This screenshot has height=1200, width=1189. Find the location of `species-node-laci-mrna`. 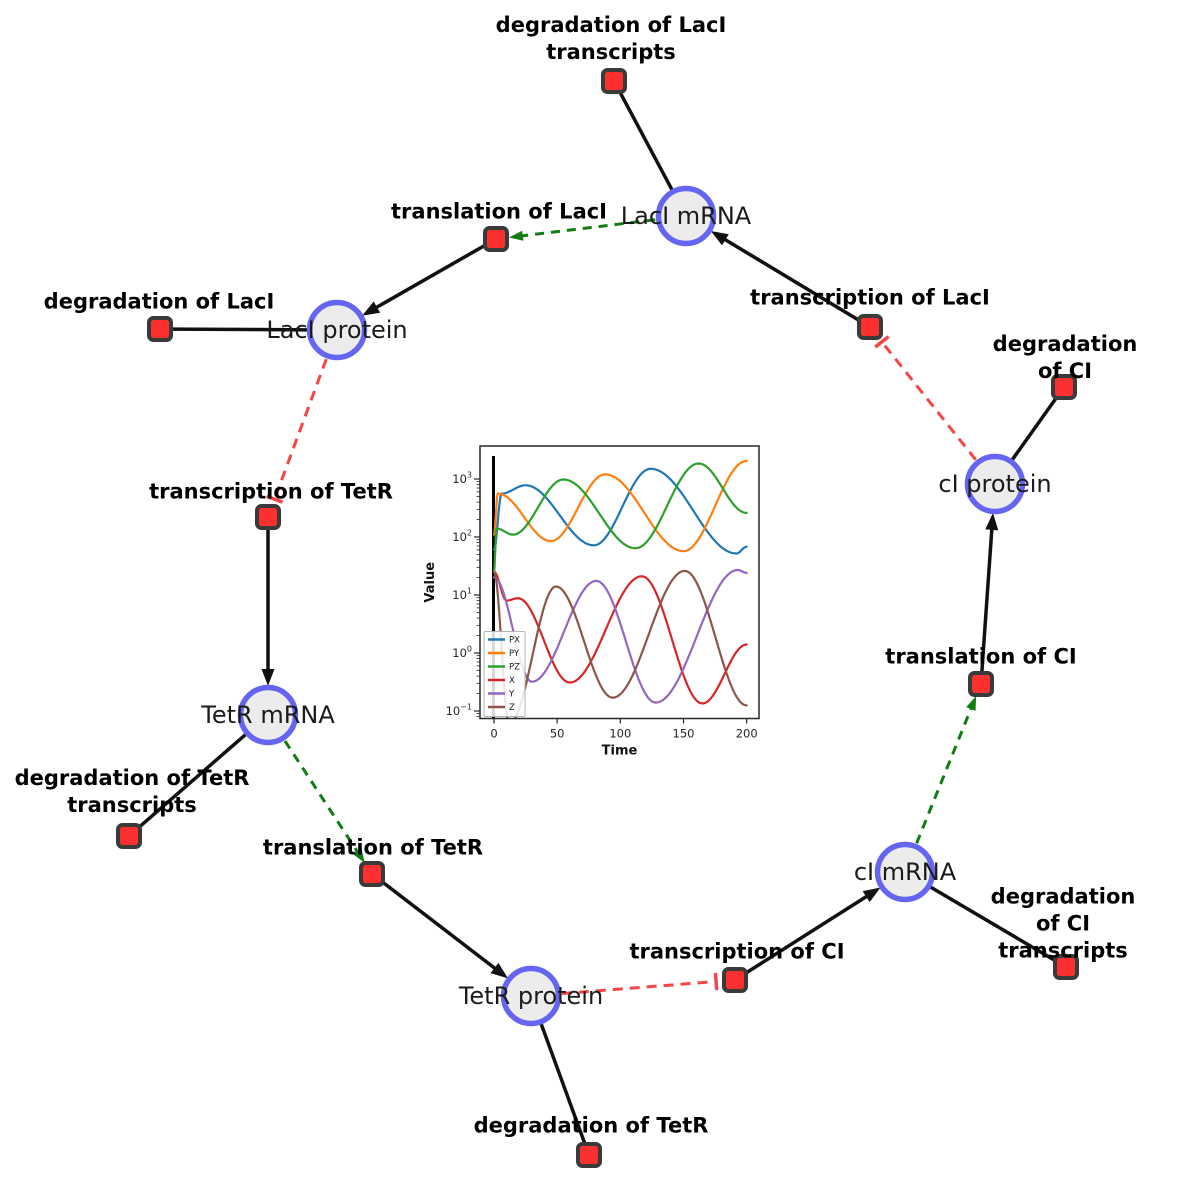

species-node-laci-mrna is located at coordinates (686, 216).